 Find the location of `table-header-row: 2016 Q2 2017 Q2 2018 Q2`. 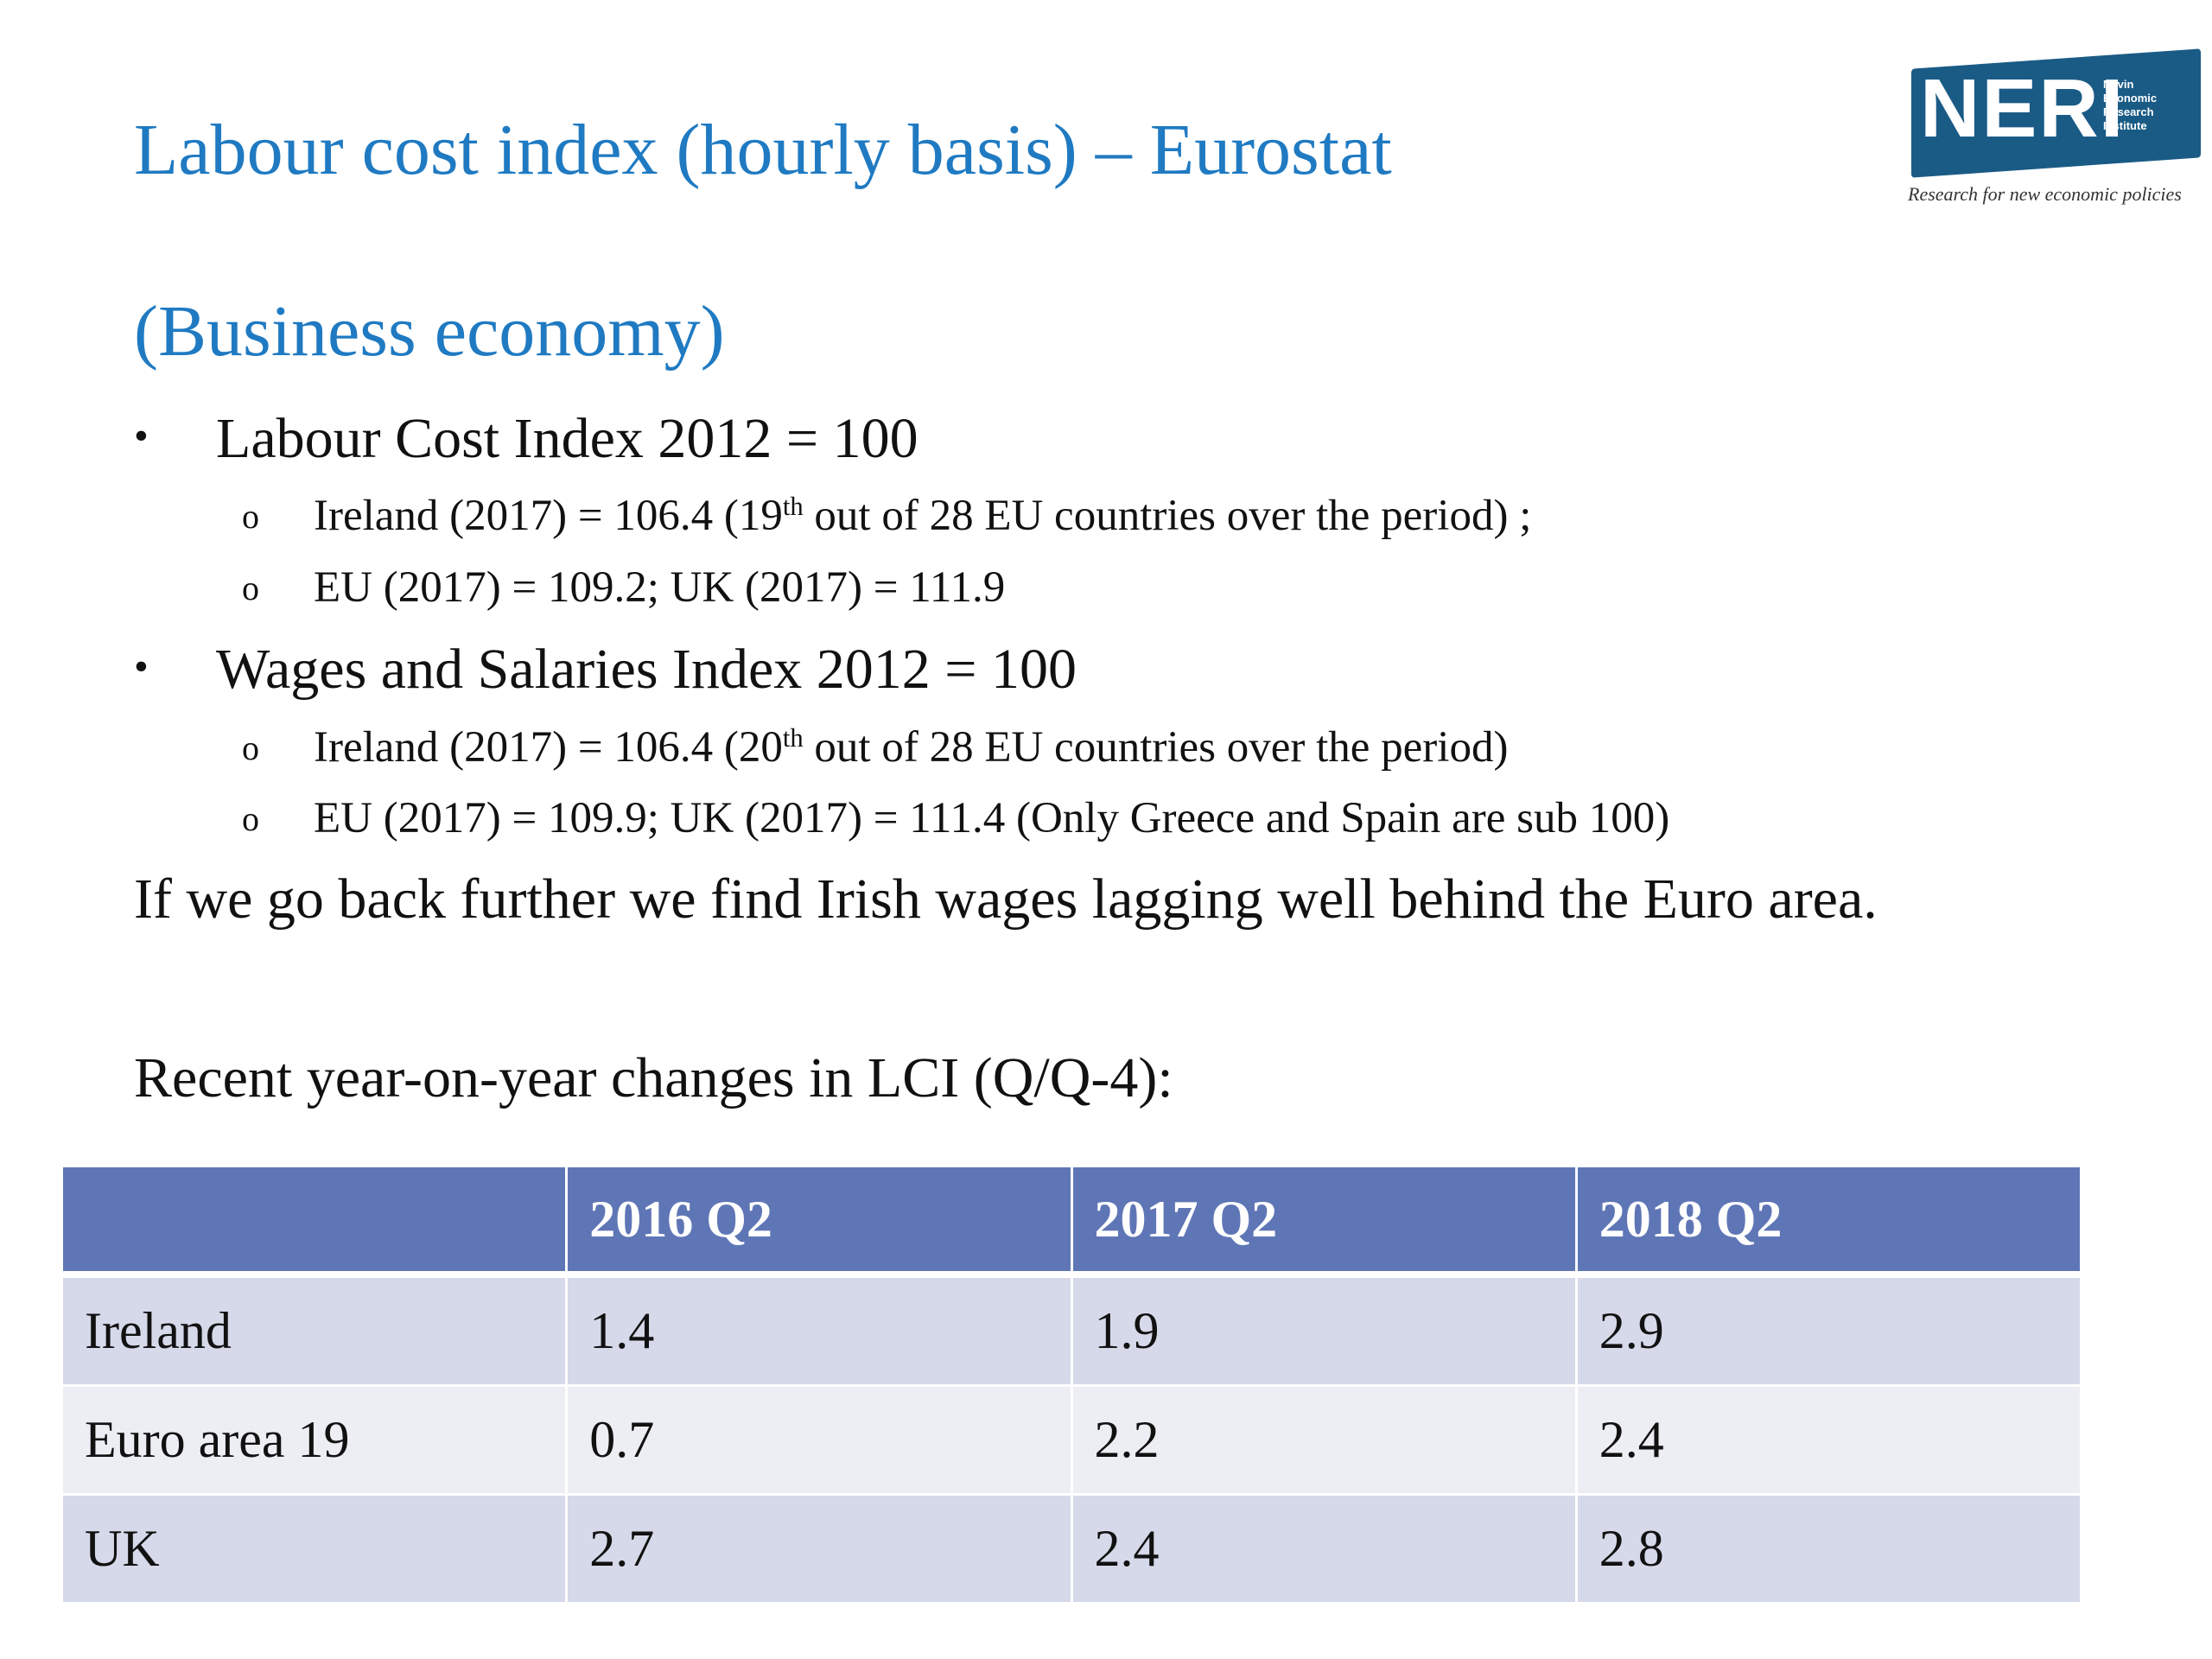

table-header-row: 2016 Q2 2017 Q2 2018 Q2 is located at coordinates (1071, 1220).